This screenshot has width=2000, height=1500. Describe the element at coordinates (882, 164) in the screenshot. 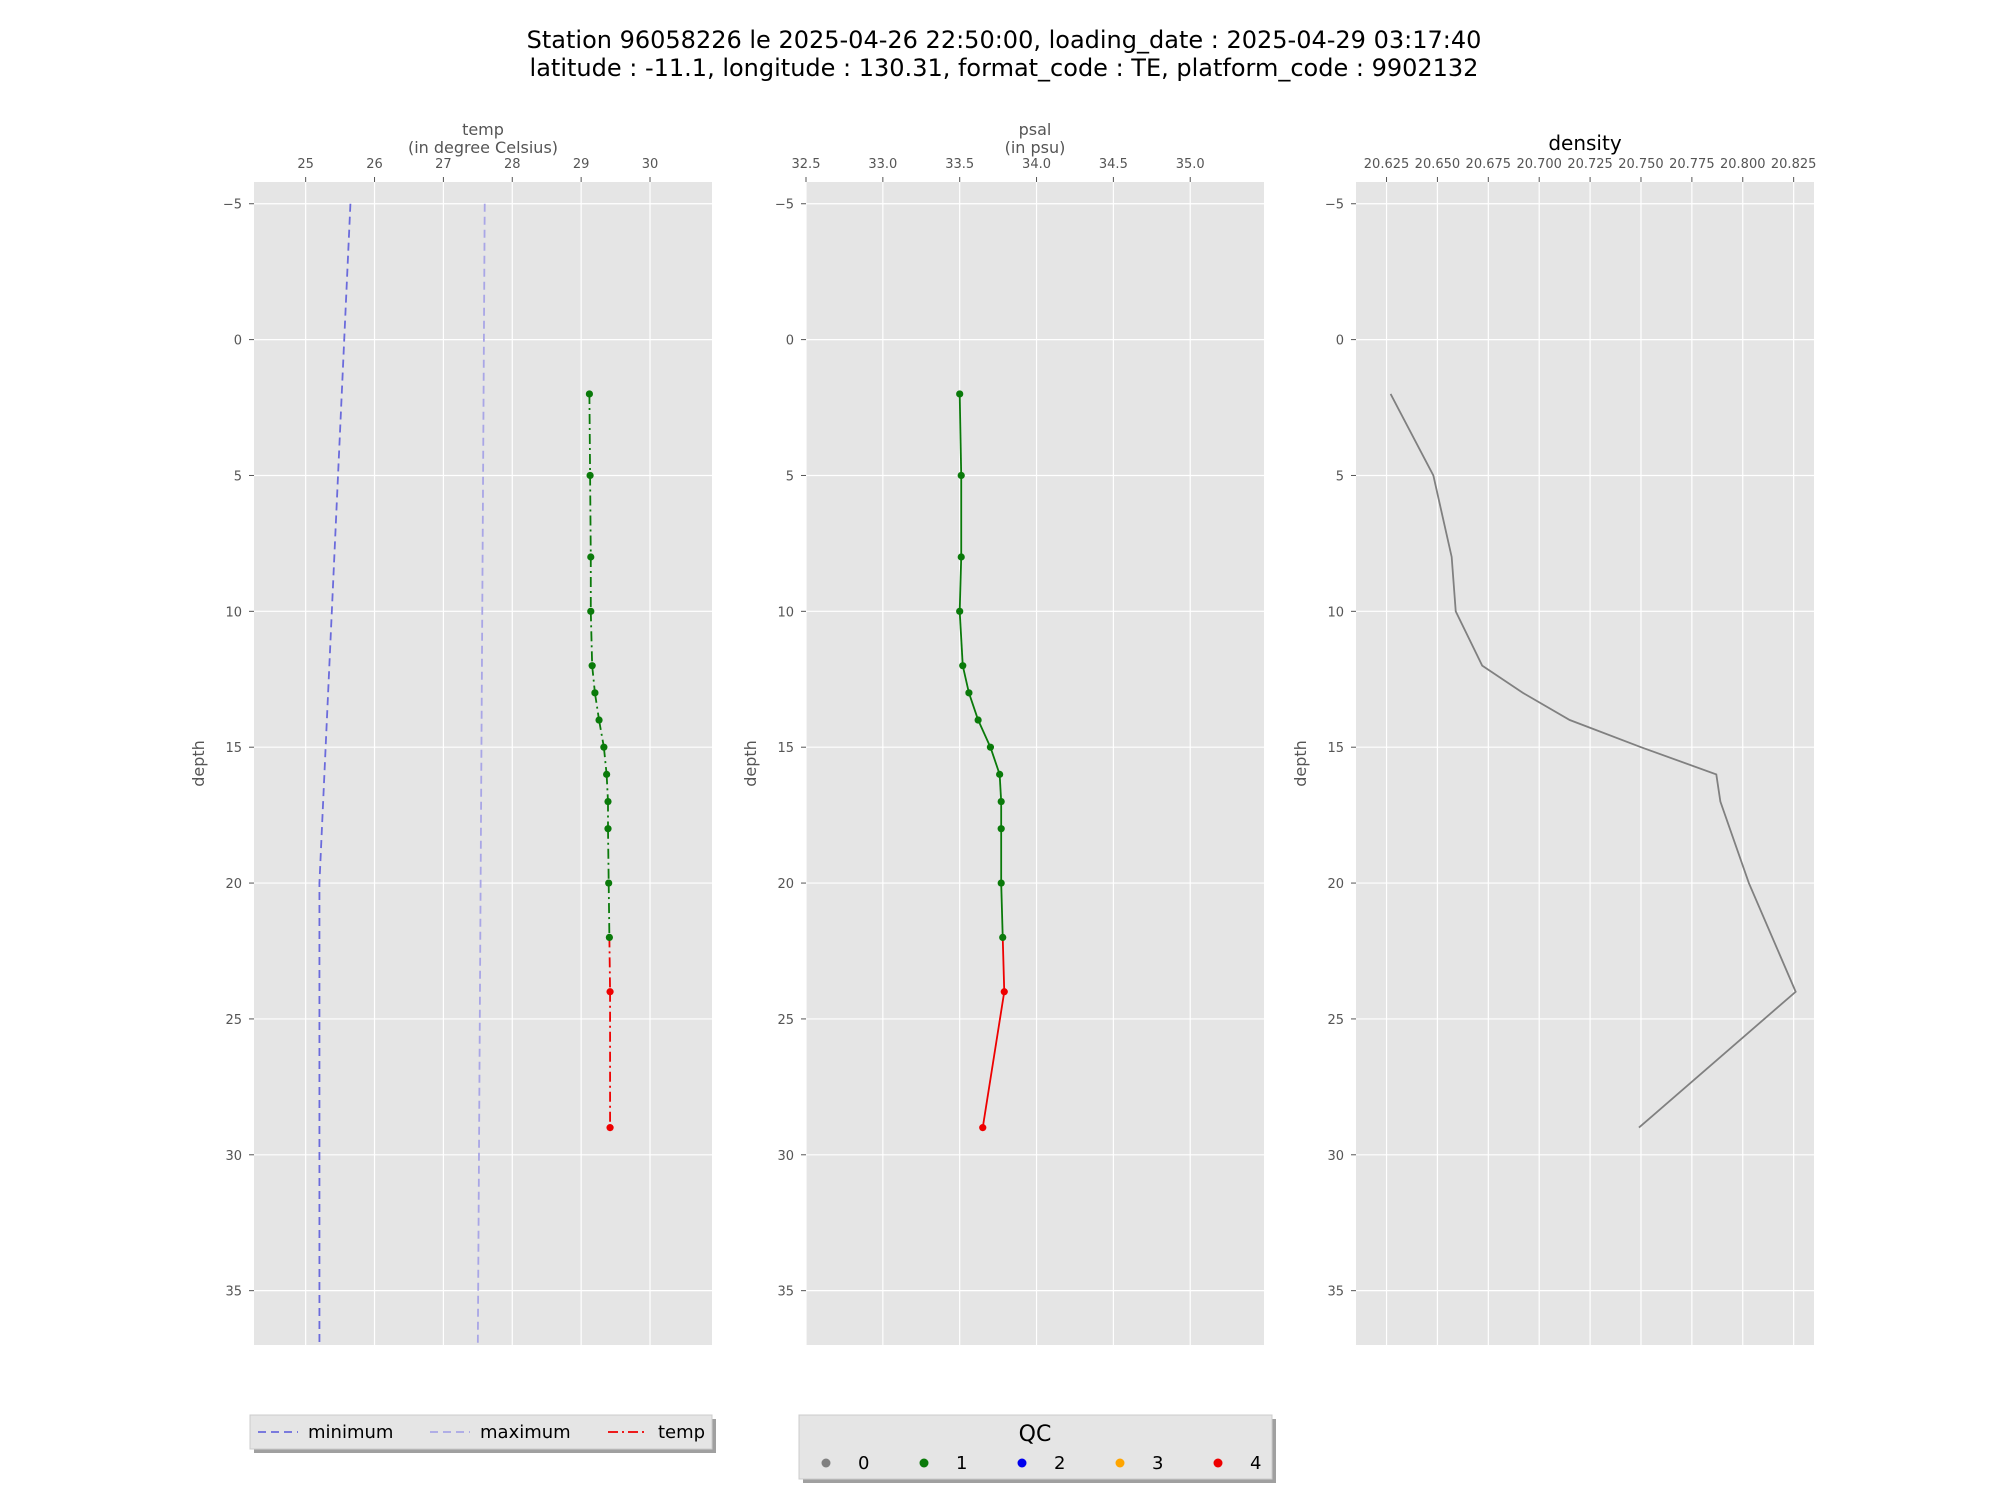

I see `x-tick-label: 33.0` at that location.